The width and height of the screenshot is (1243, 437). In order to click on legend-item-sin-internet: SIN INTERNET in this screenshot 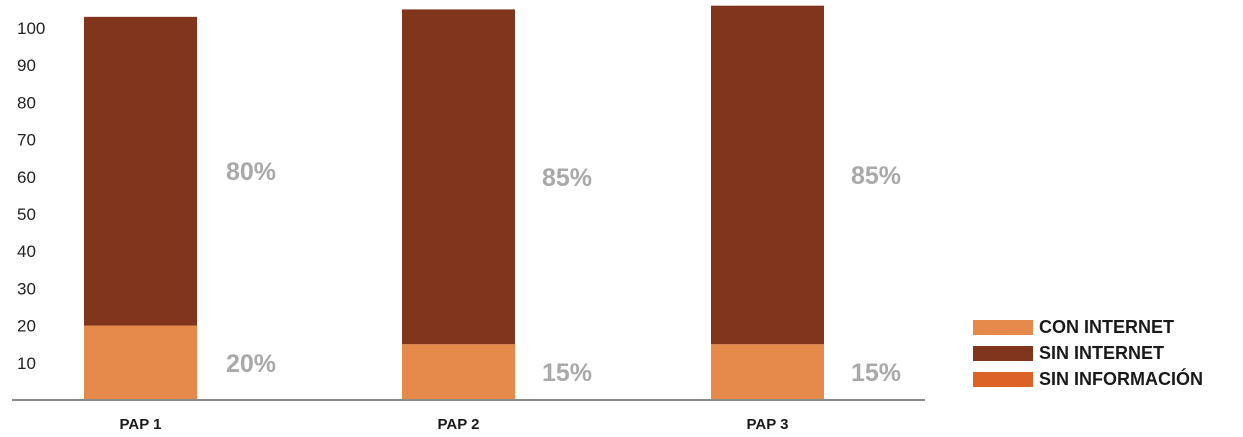, I will do `click(1088, 353)`.